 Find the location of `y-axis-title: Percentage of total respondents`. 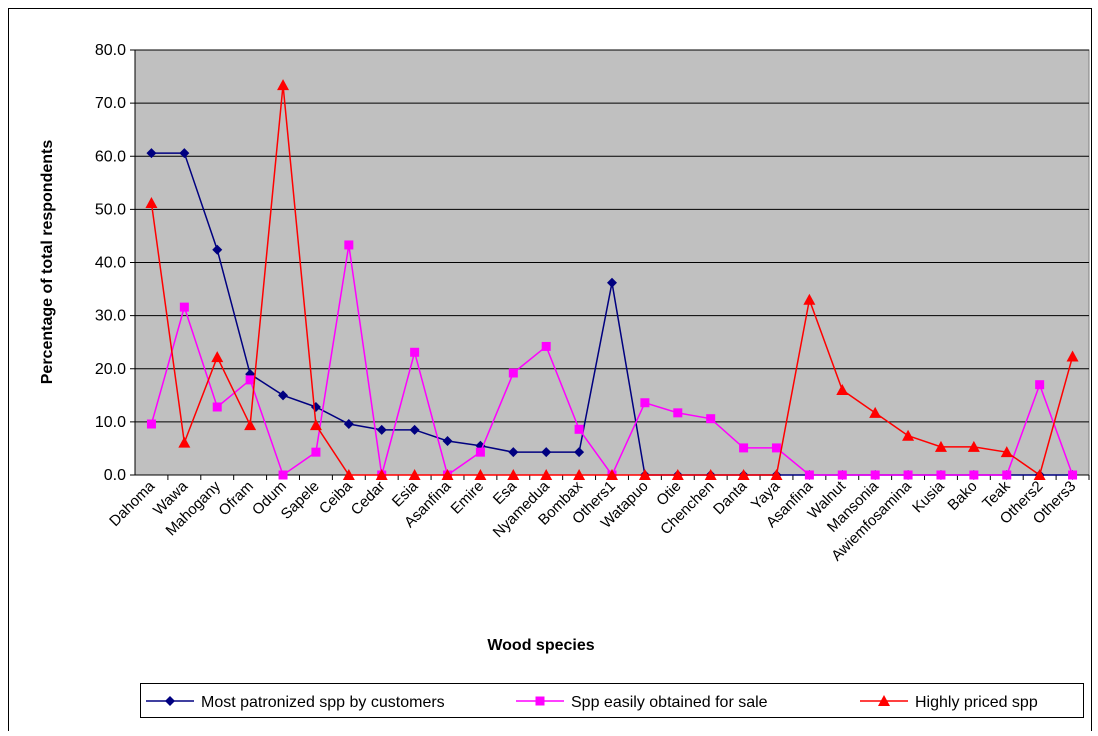

y-axis-title: Percentage of total respondents is located at coordinates (47, 262).